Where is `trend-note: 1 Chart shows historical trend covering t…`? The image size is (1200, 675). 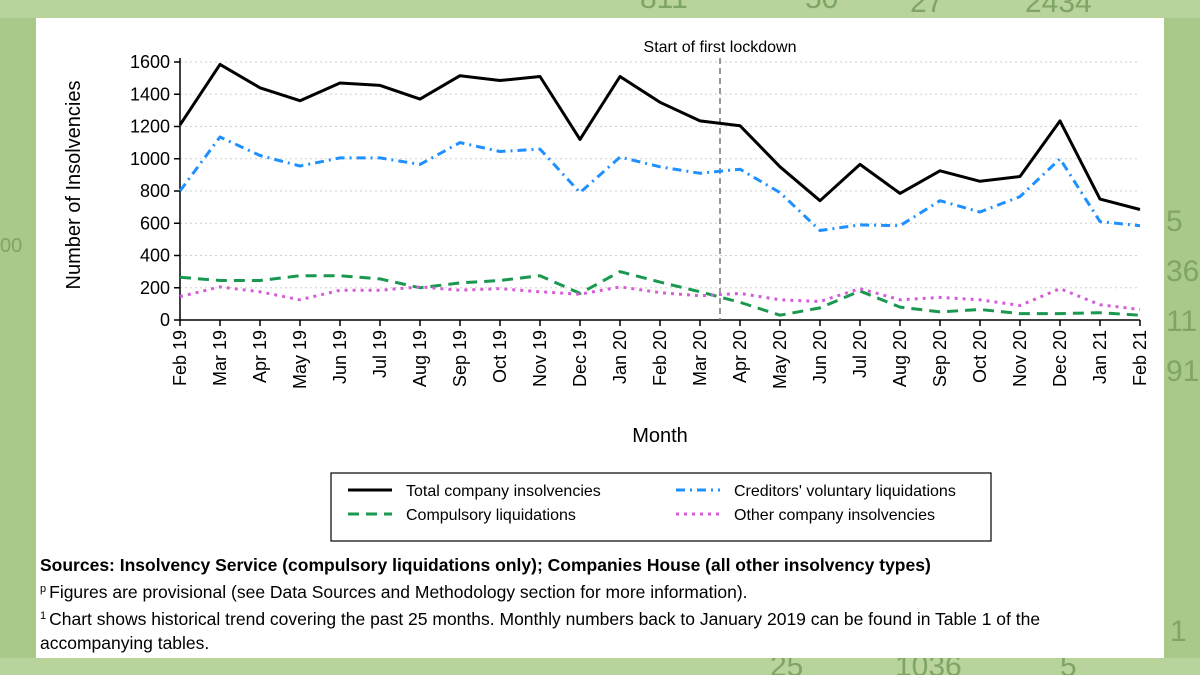
trend-note: 1 Chart shows historical trend covering t… is located at coordinates (595, 629).